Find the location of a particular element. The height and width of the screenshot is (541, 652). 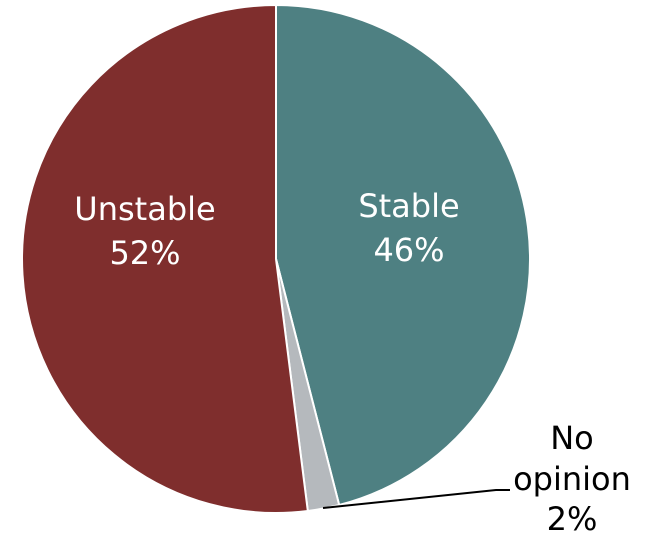

label-no-opinion-value: 2% is located at coordinates (572, 519).